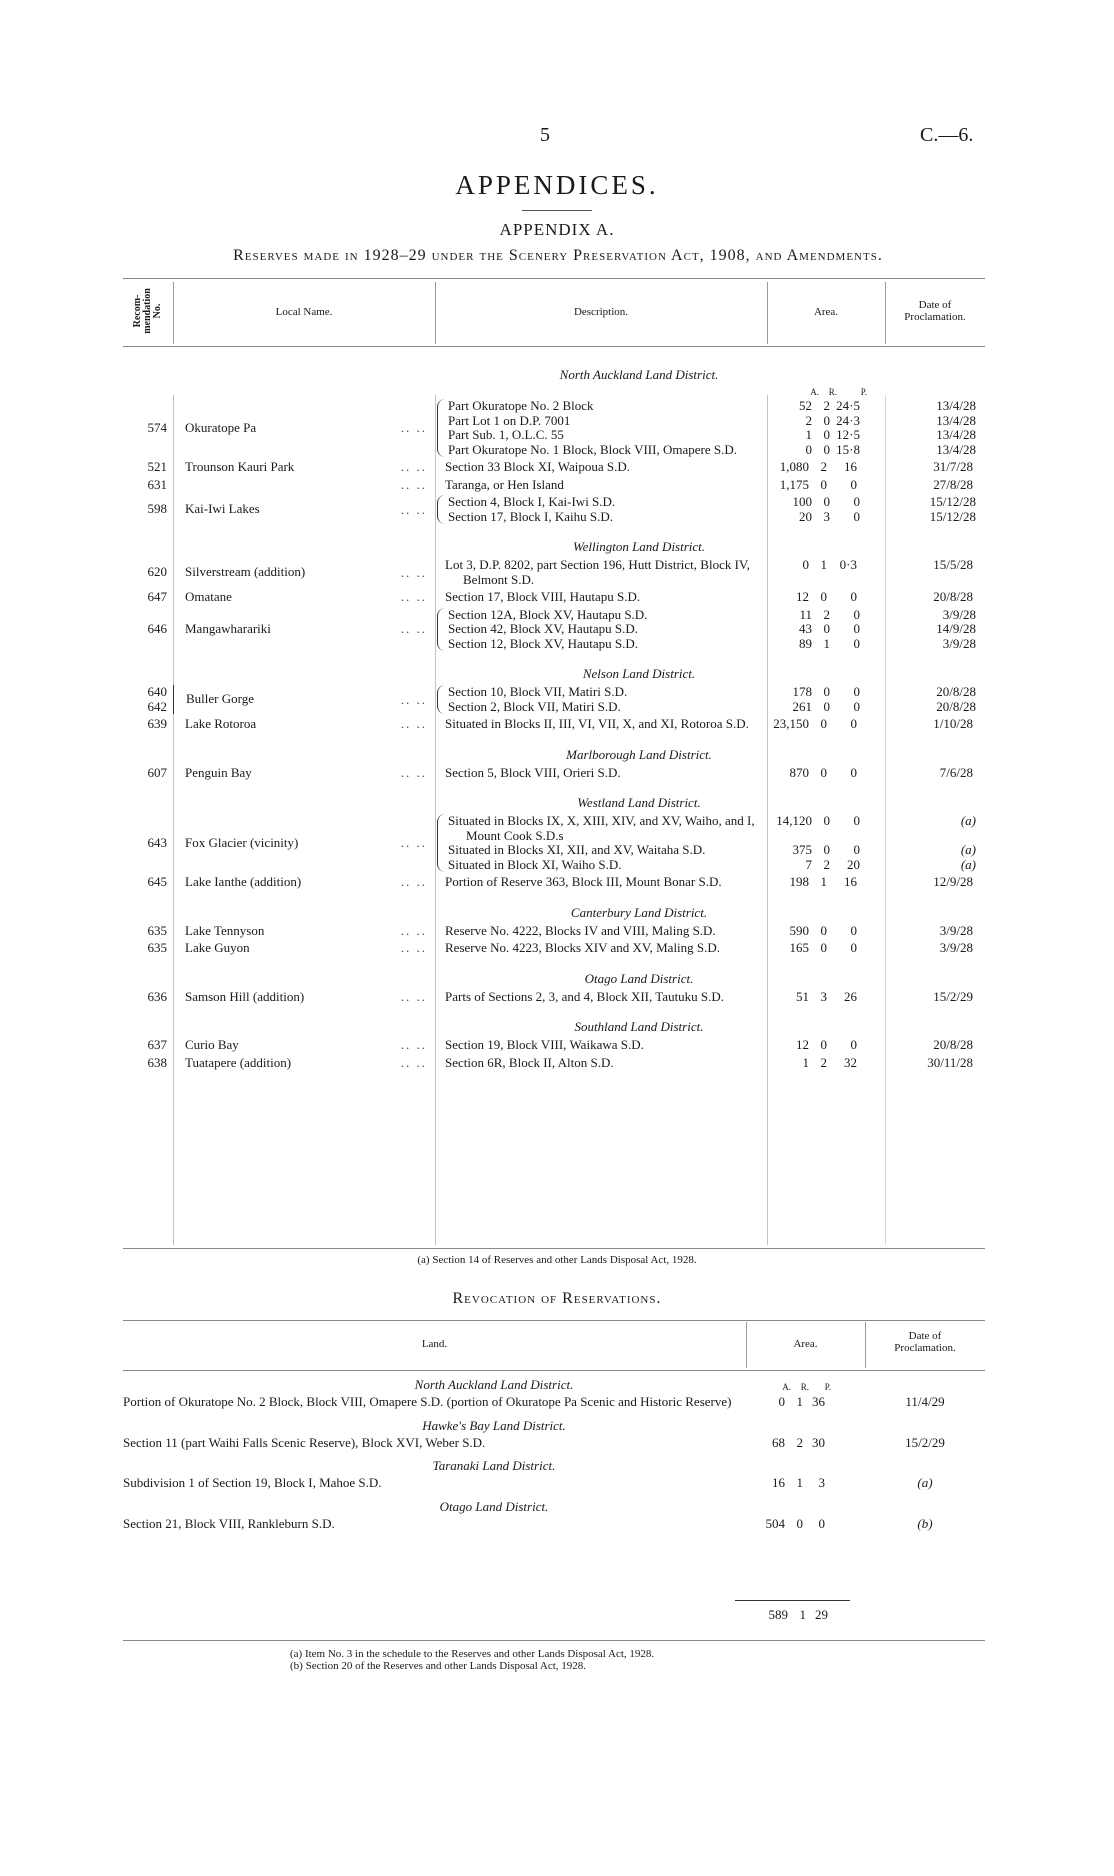 The height and width of the screenshot is (1876, 1114). Describe the element at coordinates (814, 392) in the screenshot. I see `unit-label: A.` at that location.